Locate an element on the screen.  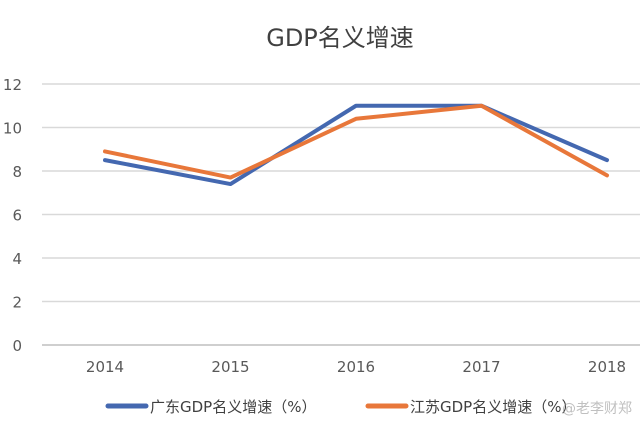
legend-label: 江苏GDP名义增速（%） is located at coordinates (493, 407).